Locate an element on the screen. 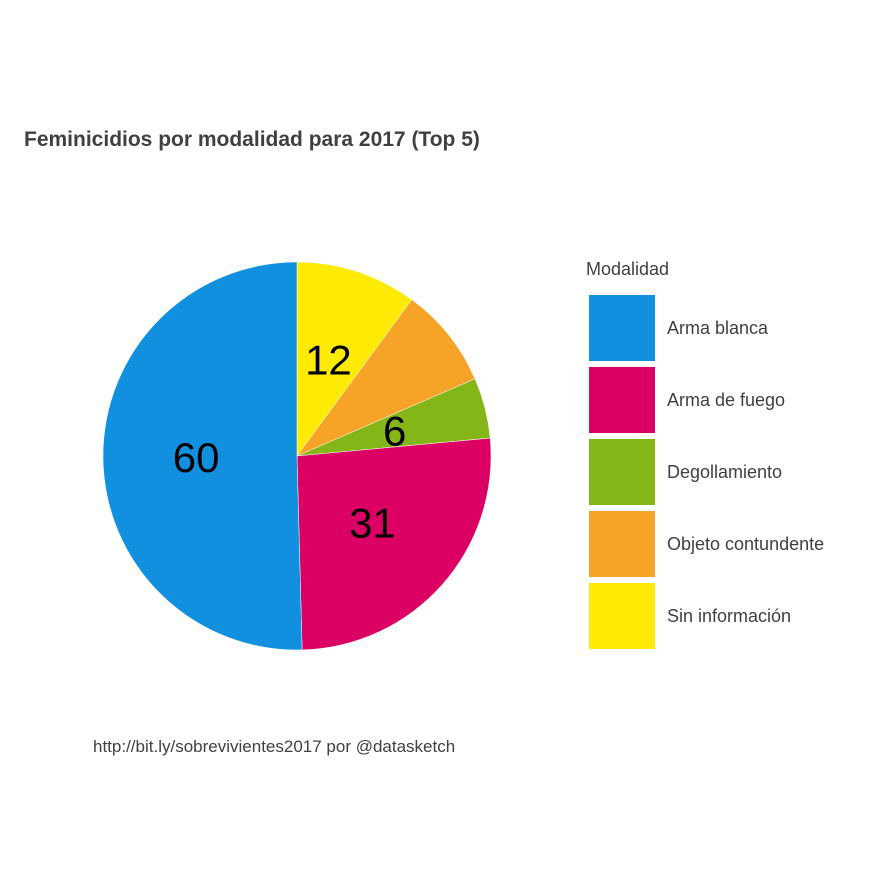 The height and width of the screenshot is (885, 885). legend-title: Modalidad is located at coordinates (627, 269).